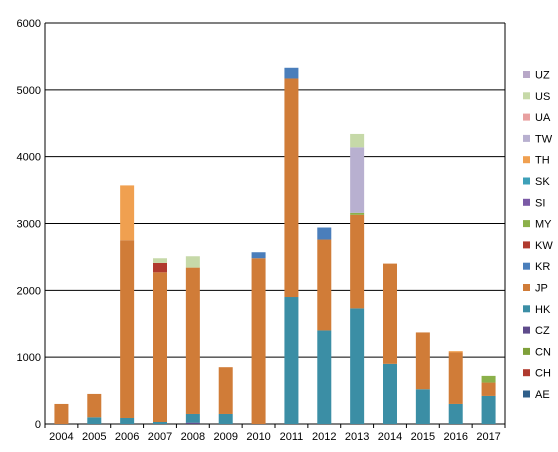 This screenshot has height=452, width=558. Describe the element at coordinates (61, 413) in the screenshot. I see `bar-segment-jp-2004` at that location.